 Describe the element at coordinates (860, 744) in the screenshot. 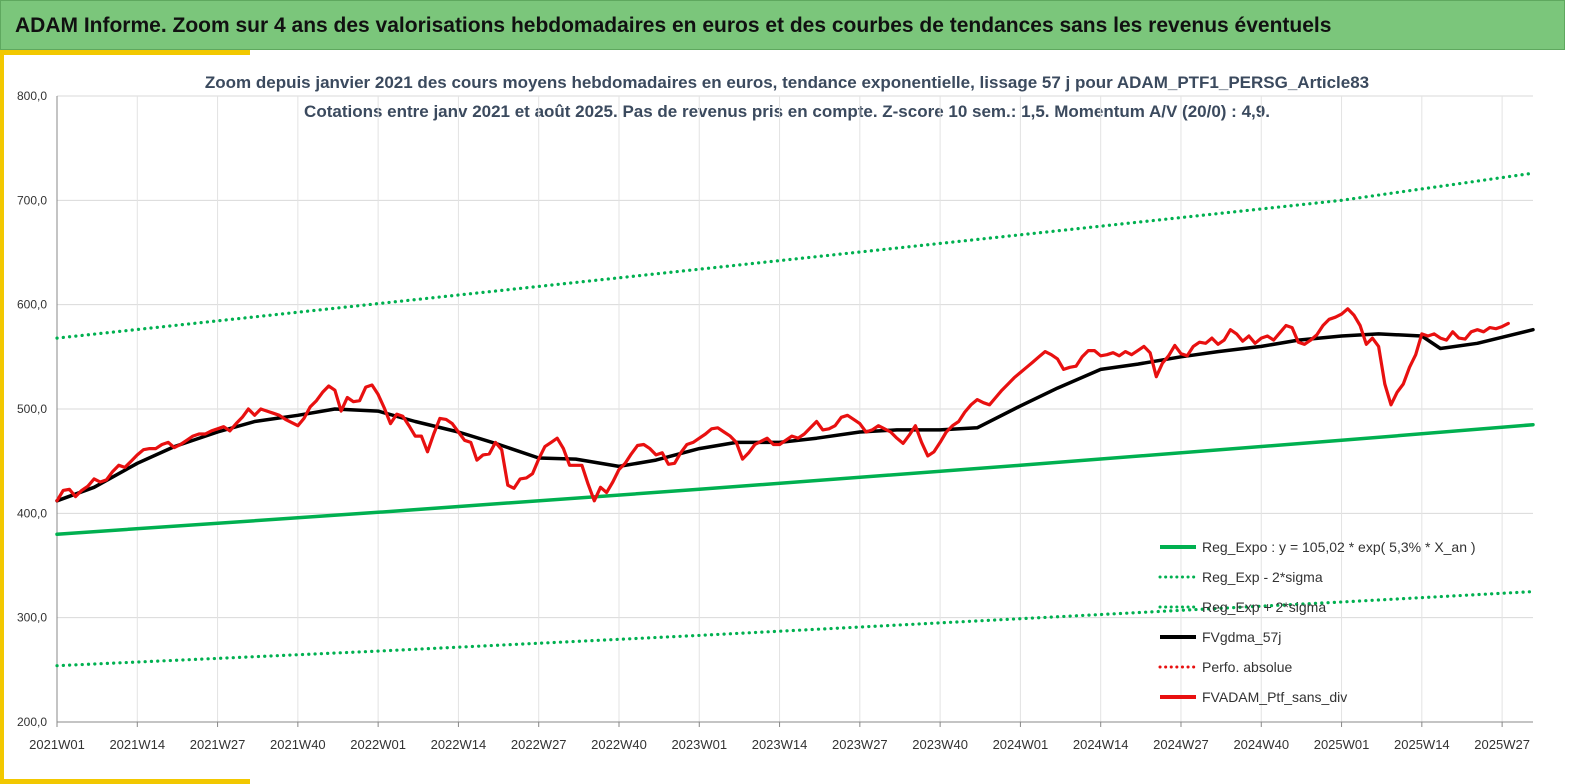

I see `x-tick-label: 2023W27` at that location.